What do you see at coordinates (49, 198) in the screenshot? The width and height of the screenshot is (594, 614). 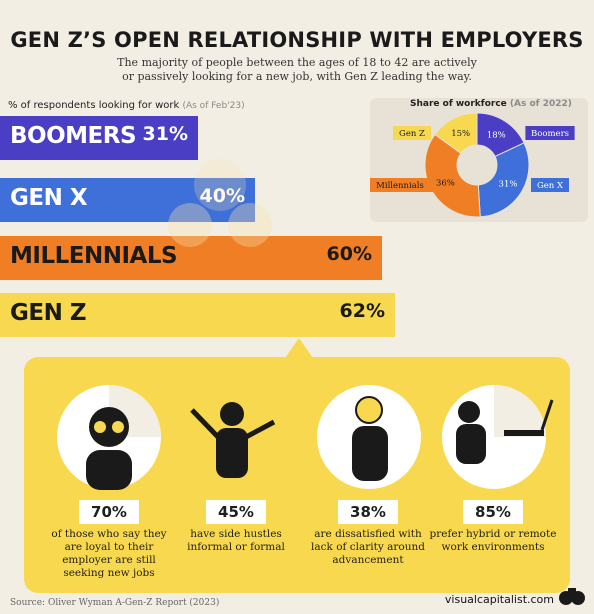 I see `bar-label: GEN X` at bounding box center [49, 198].